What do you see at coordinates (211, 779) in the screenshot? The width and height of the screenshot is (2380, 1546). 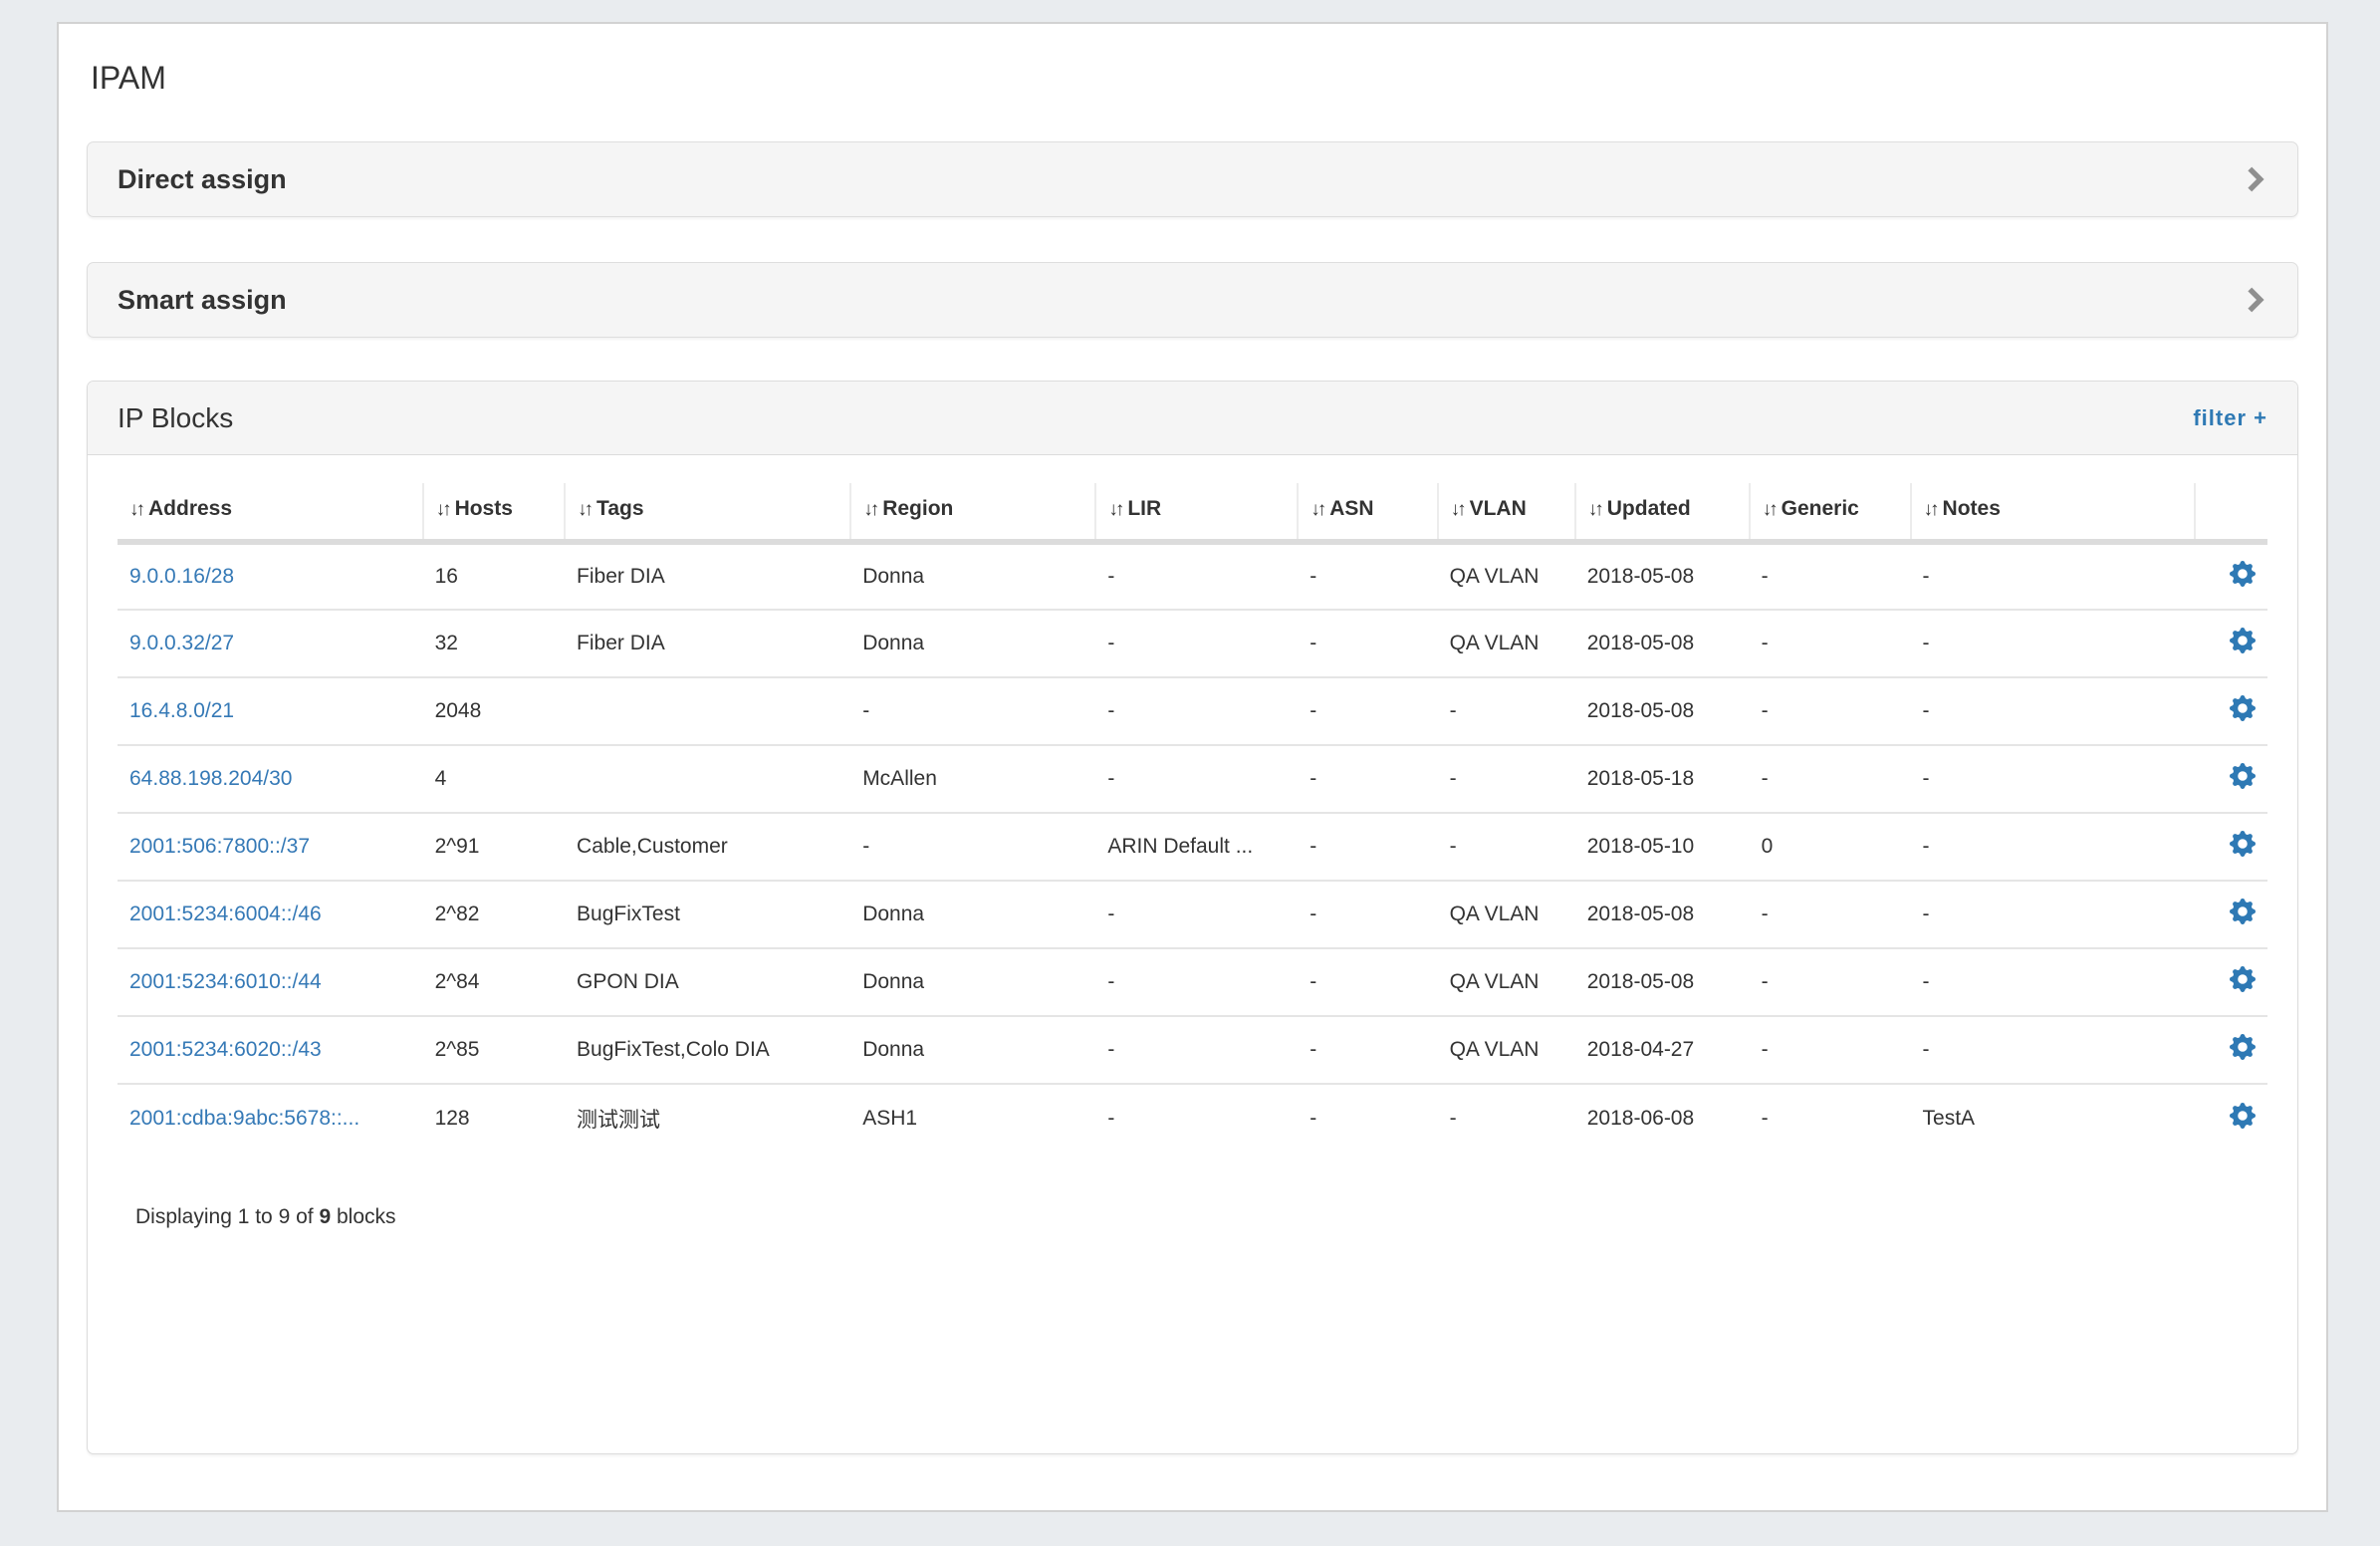 I see `address-link: 64.88.198.204/30` at bounding box center [211, 779].